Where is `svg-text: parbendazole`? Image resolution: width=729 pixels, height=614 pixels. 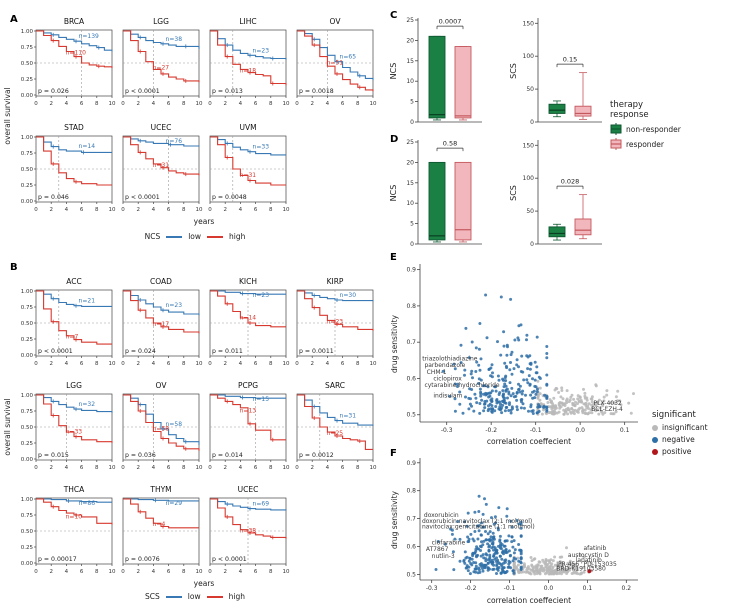
svg-text: parbendazole is located at coordinates (444, 365).